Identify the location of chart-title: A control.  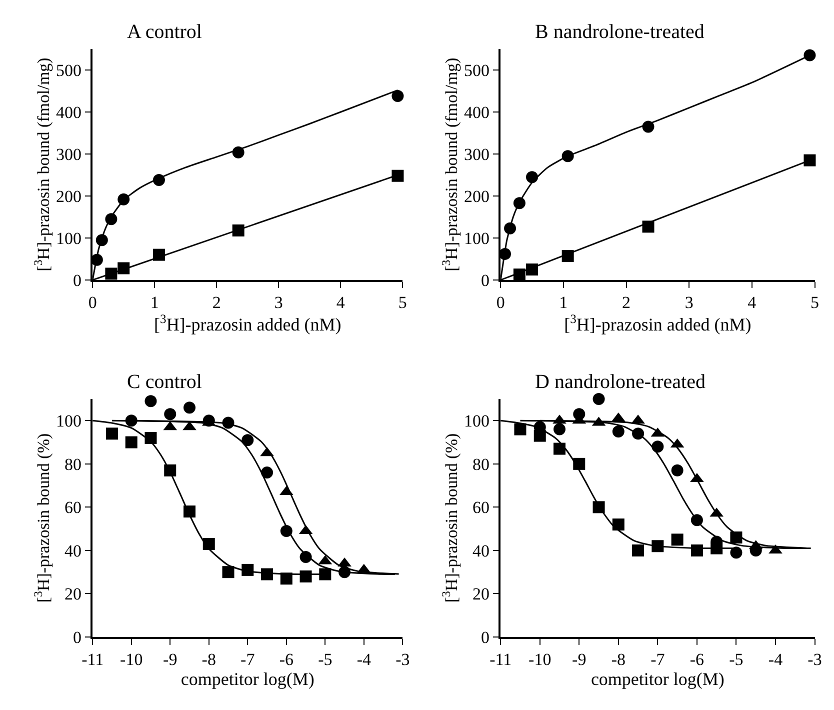
(164, 32).